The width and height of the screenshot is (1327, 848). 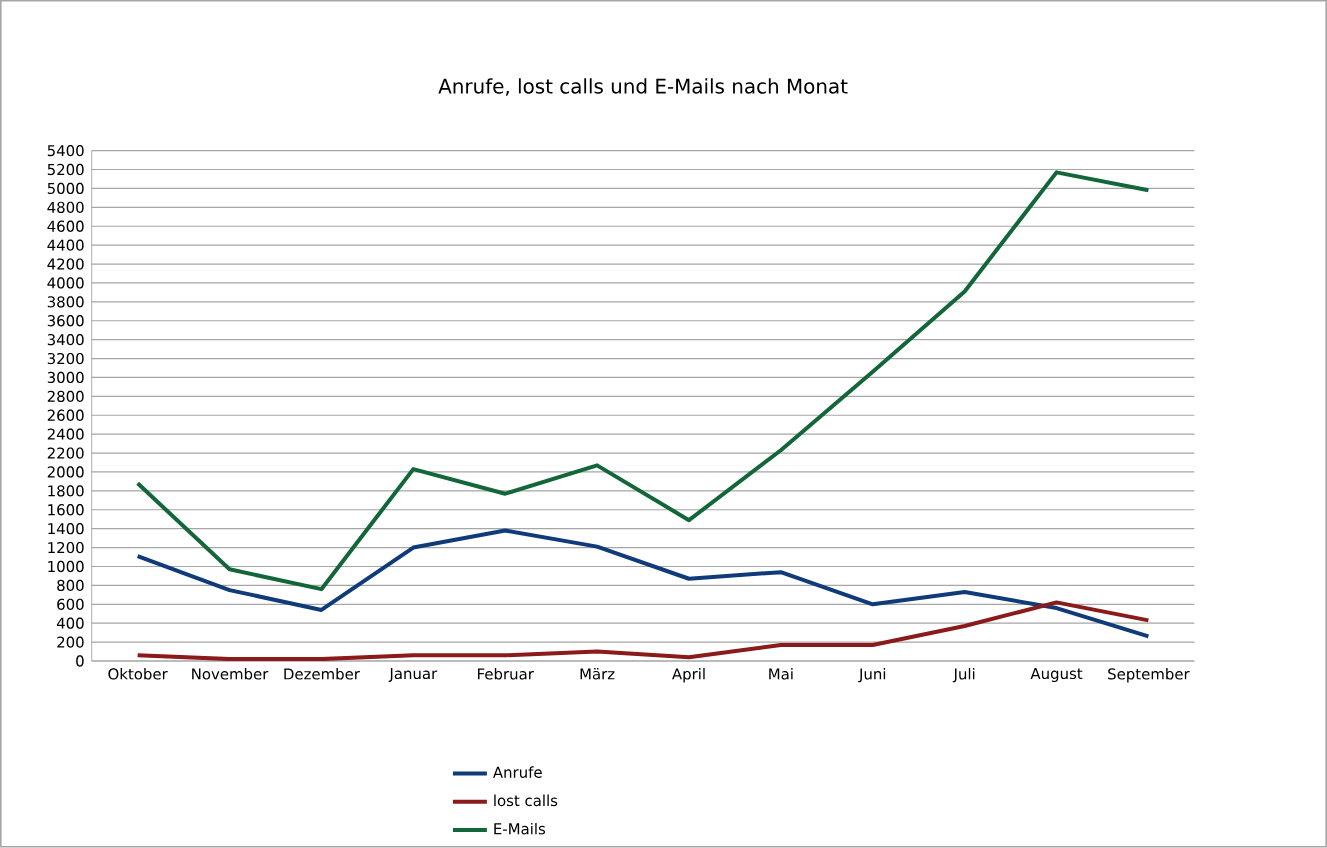 What do you see at coordinates (322, 674) in the screenshot?
I see `x-tick-label: Dezember` at bounding box center [322, 674].